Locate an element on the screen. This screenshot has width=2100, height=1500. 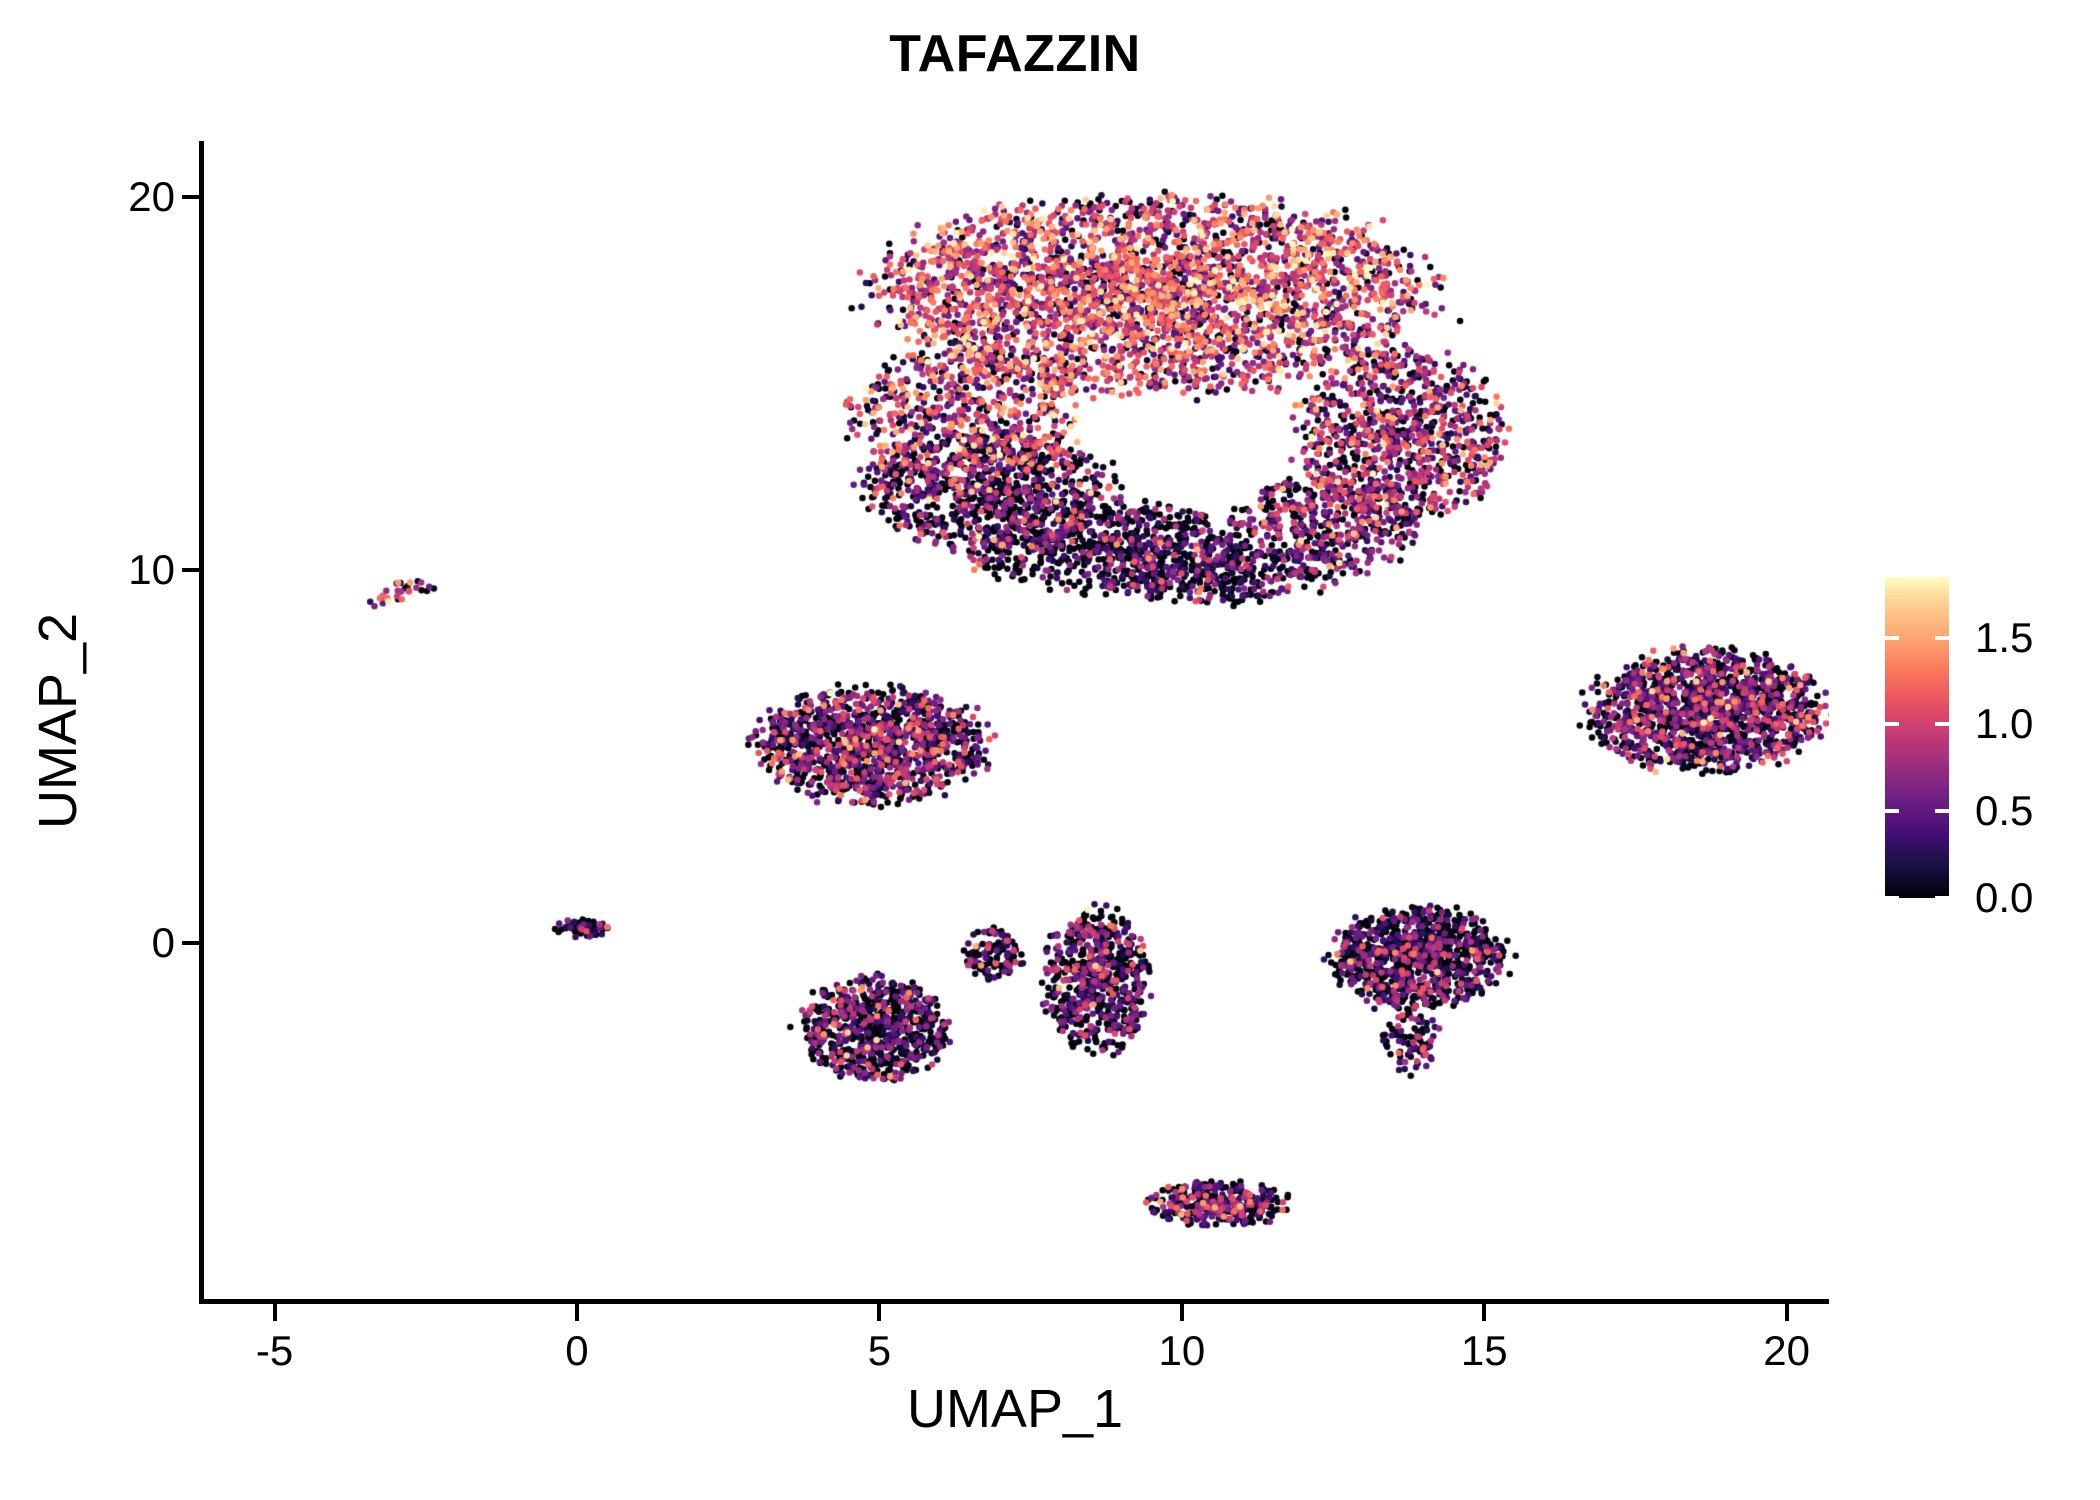
x-tick-label: 10 is located at coordinates (1182, 1350).